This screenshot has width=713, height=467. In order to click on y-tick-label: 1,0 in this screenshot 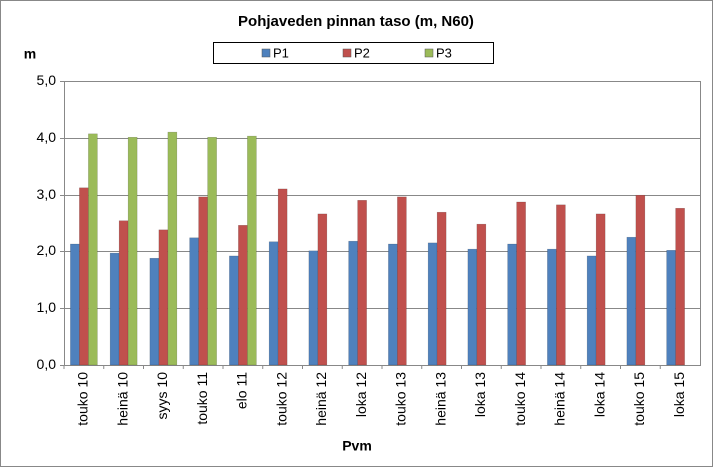, I will do `click(47, 307)`.